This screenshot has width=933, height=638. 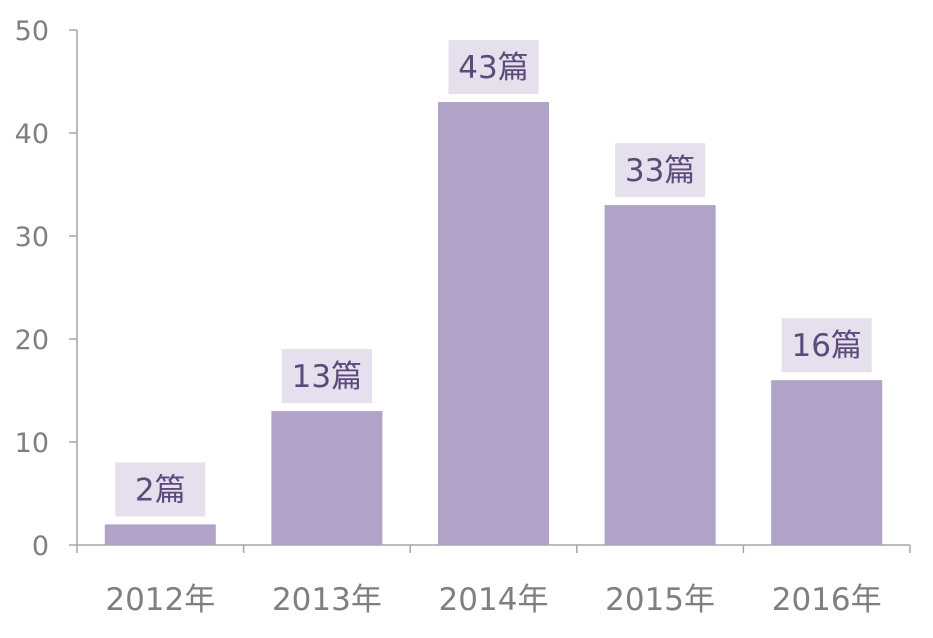 What do you see at coordinates (327, 600) in the screenshot?
I see `x-category-label: 2013年` at bounding box center [327, 600].